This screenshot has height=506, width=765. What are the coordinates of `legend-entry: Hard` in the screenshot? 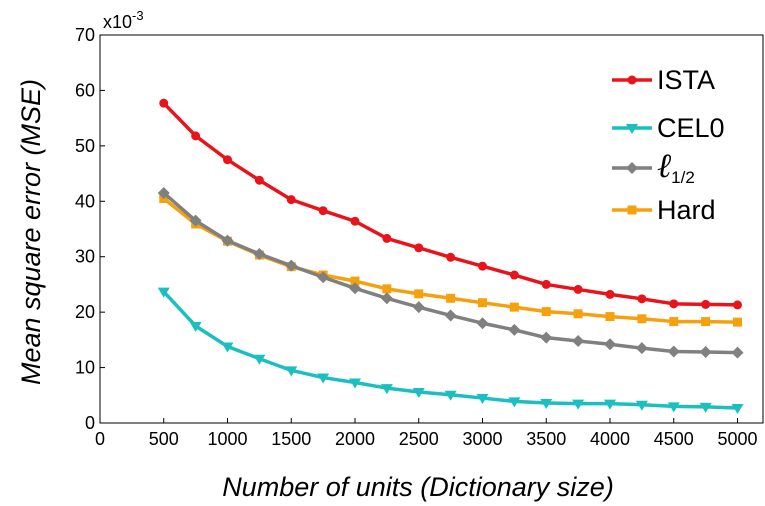 It's located at (664, 210).